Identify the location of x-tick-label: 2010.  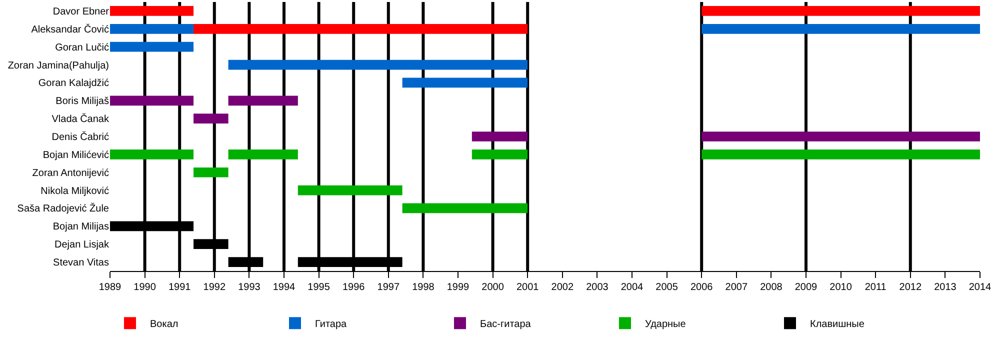
(841, 287).